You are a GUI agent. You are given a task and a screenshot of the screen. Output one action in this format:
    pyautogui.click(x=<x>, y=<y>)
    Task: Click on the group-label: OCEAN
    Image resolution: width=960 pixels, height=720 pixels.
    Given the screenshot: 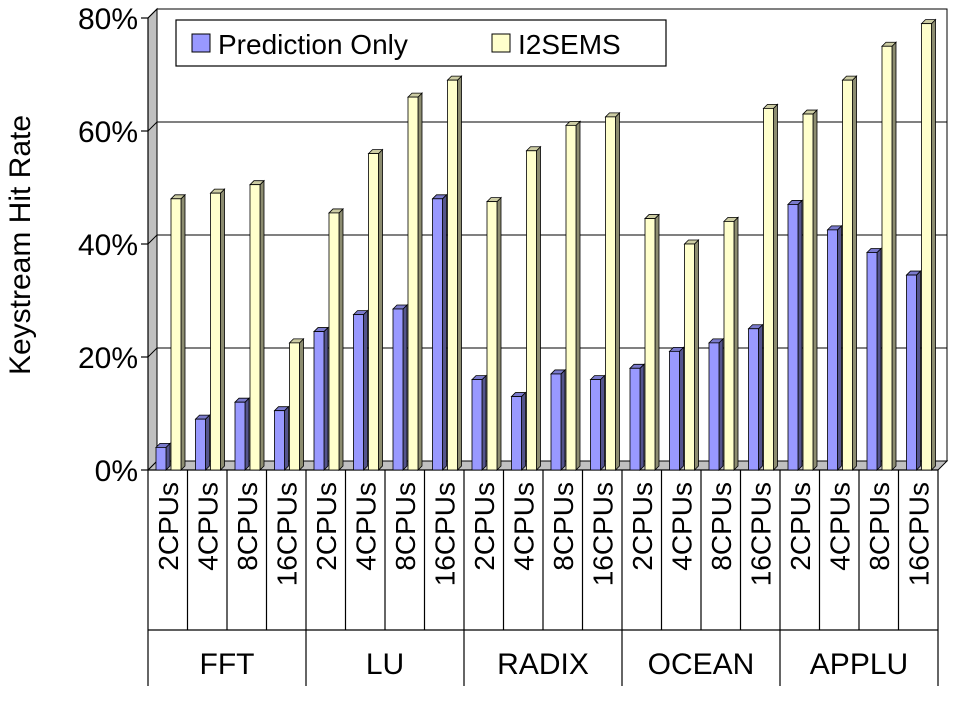 What is the action you would take?
    pyautogui.click(x=701, y=664)
    